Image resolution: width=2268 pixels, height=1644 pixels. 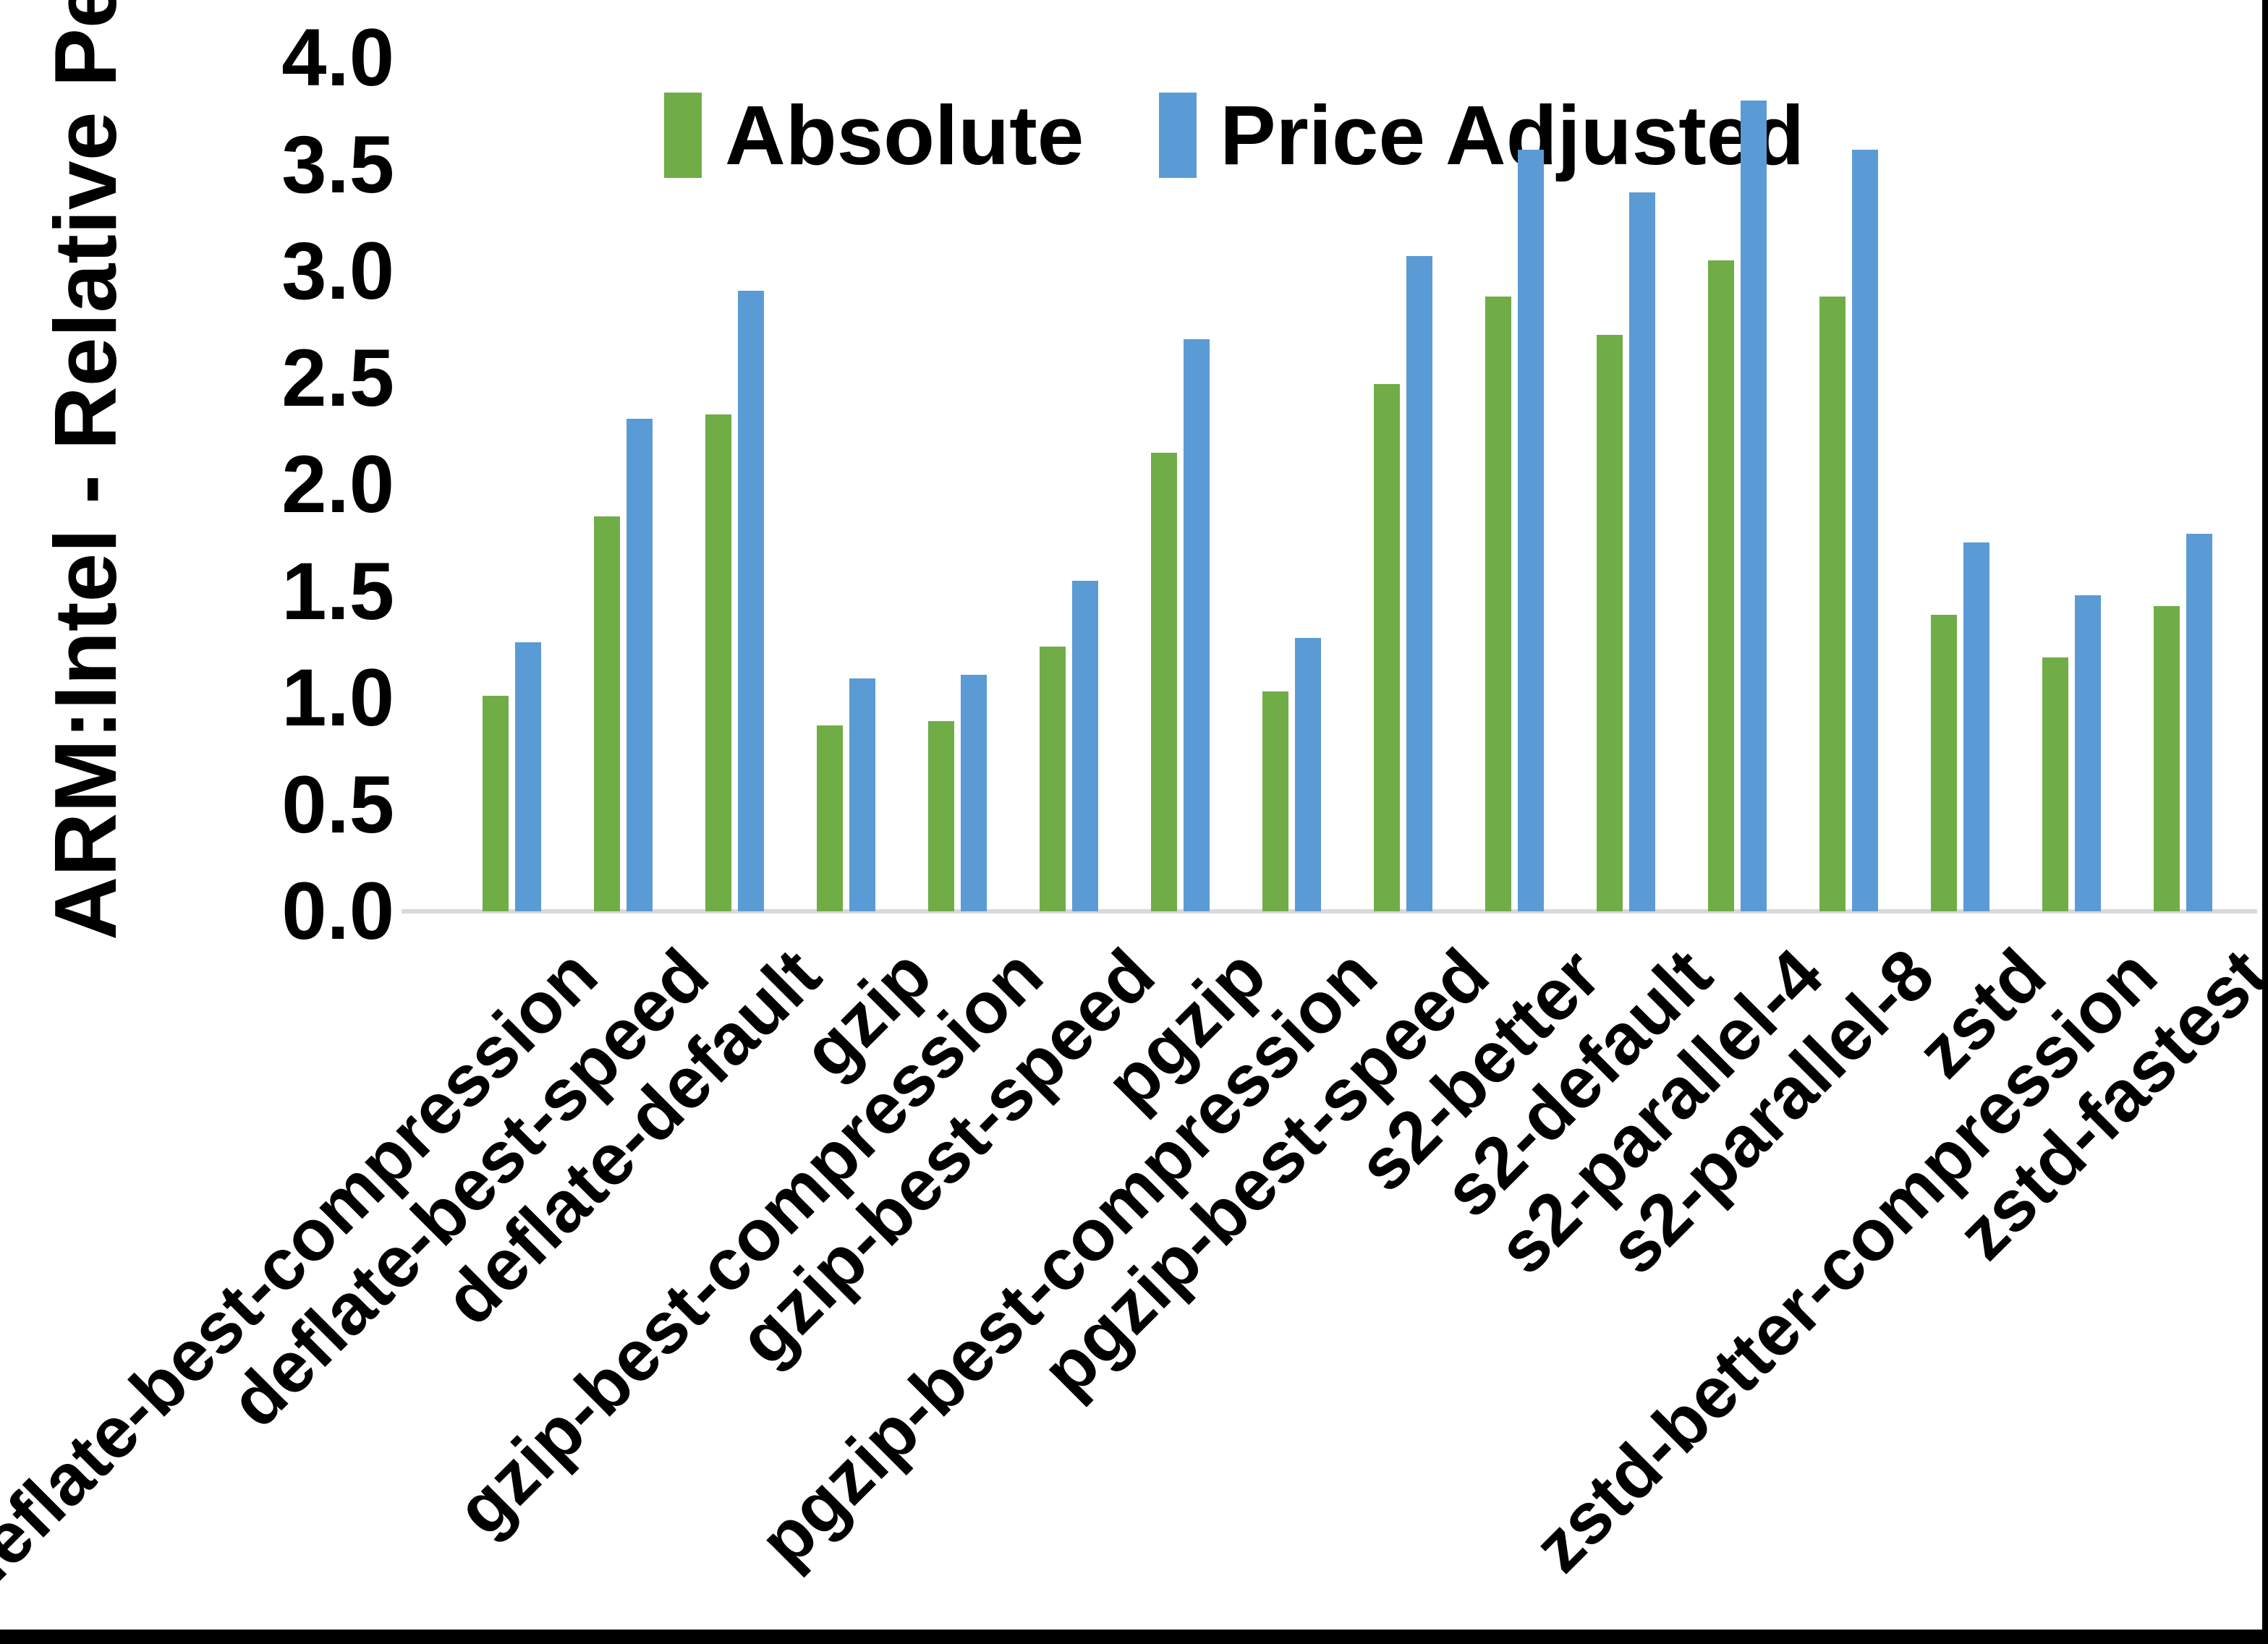 I want to click on bar-absolute-pgzip-best-compression, so click(x=1275, y=801).